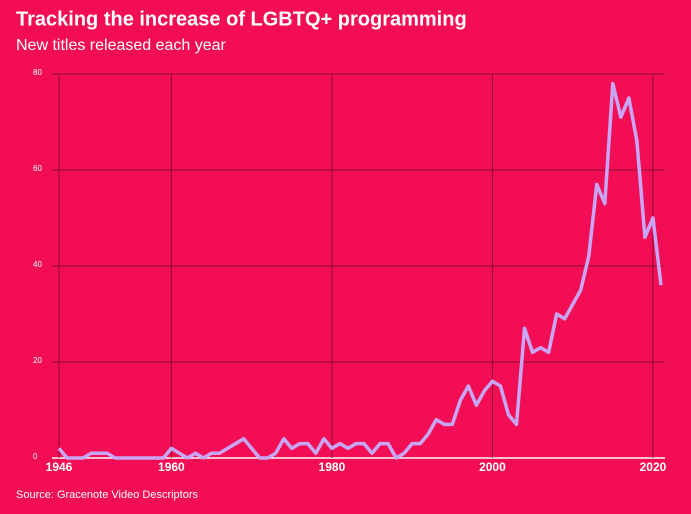 The image size is (691, 514). I want to click on y-tick-label: 80, so click(37, 72).